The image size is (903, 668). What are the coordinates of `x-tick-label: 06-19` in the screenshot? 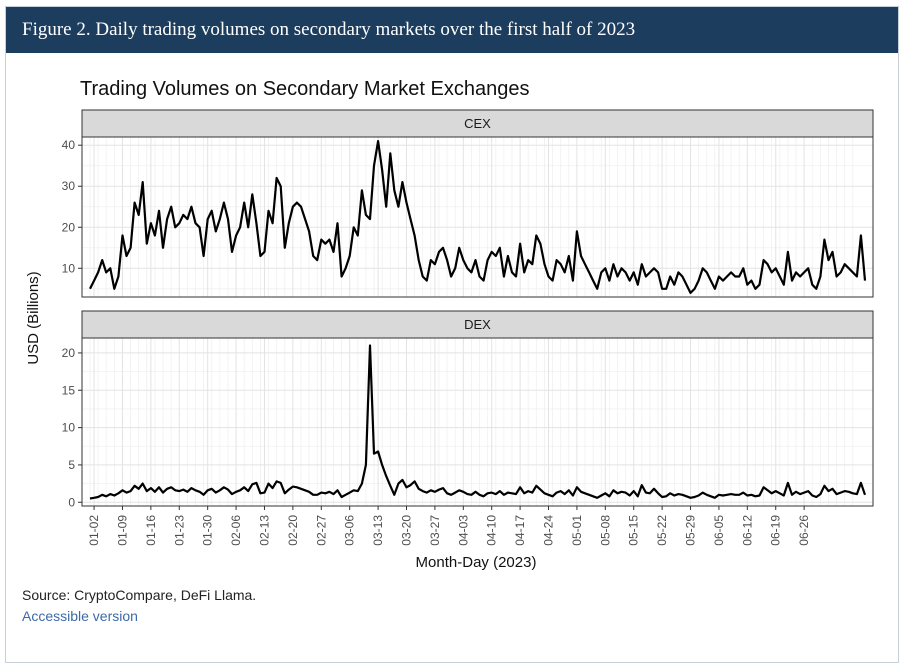 It's located at (776, 530).